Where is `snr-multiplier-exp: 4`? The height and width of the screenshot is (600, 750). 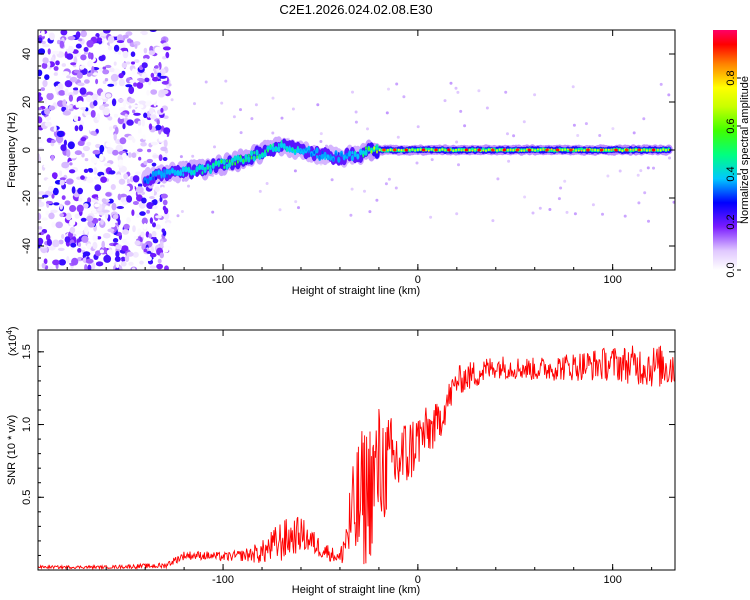 snr-multiplier-exp: 4 is located at coordinates (9, 332).